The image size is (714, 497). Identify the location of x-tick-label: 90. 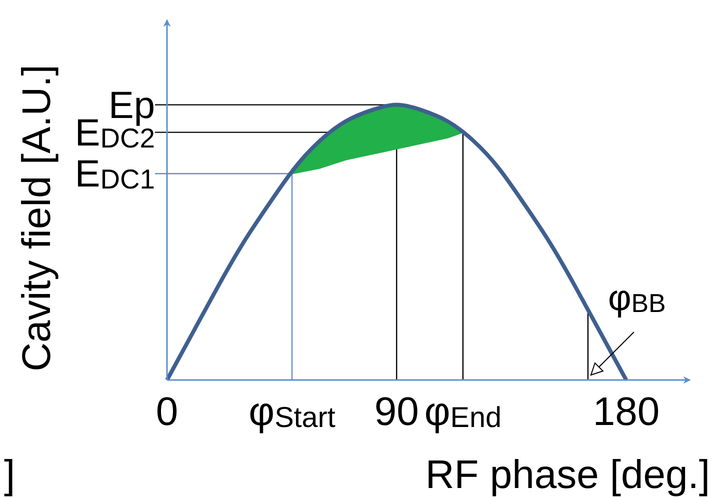
(396, 412).